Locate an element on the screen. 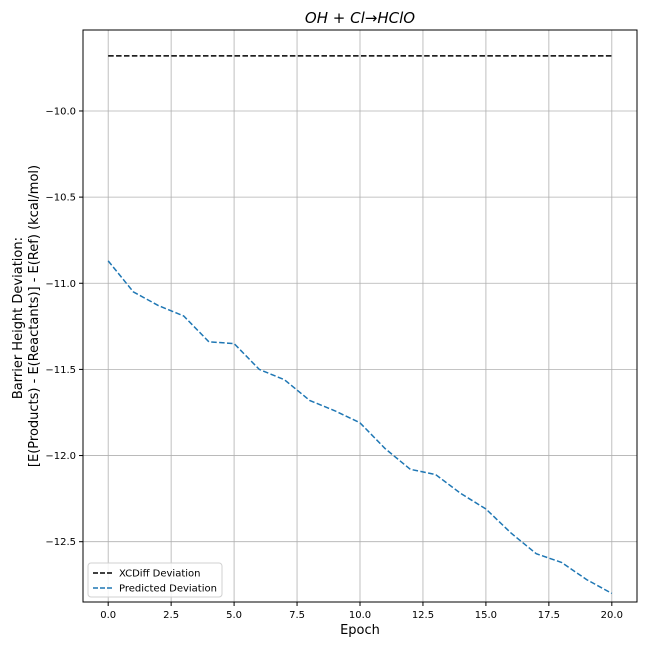  x-tick-label: 20.0 is located at coordinates (612, 615).